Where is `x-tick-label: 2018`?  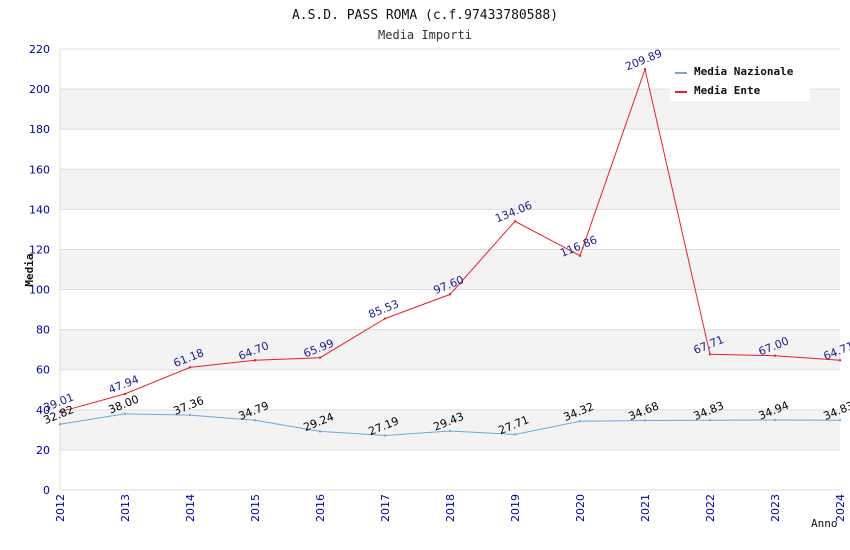 x-tick-label: 2018 is located at coordinates (450, 508).